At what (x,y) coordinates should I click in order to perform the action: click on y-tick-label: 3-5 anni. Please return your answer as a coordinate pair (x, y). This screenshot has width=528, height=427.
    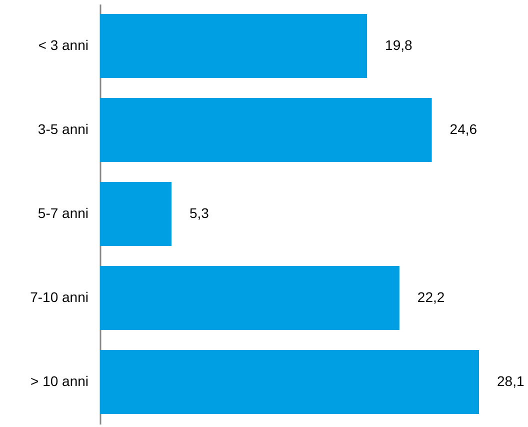
    Looking at the image, I should click on (63, 129).